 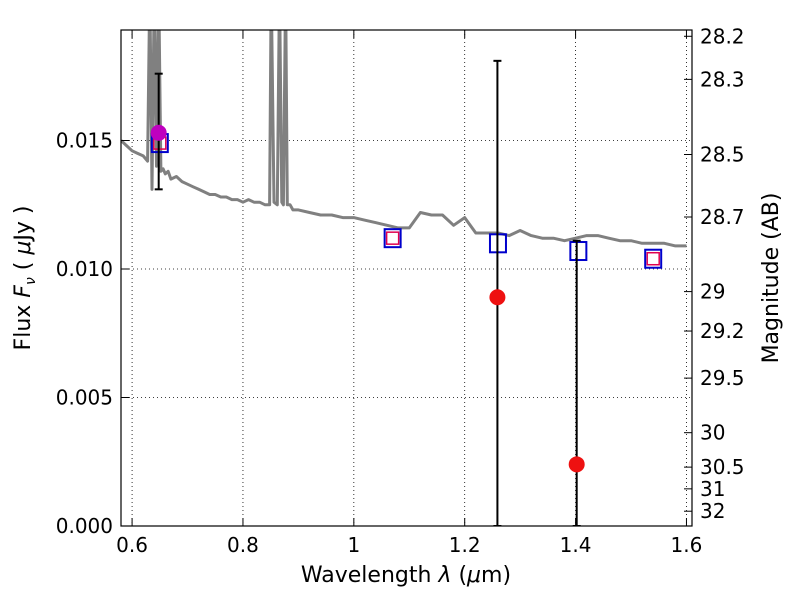 I want to click on x-tick-label: 0.8, so click(x=243, y=545).